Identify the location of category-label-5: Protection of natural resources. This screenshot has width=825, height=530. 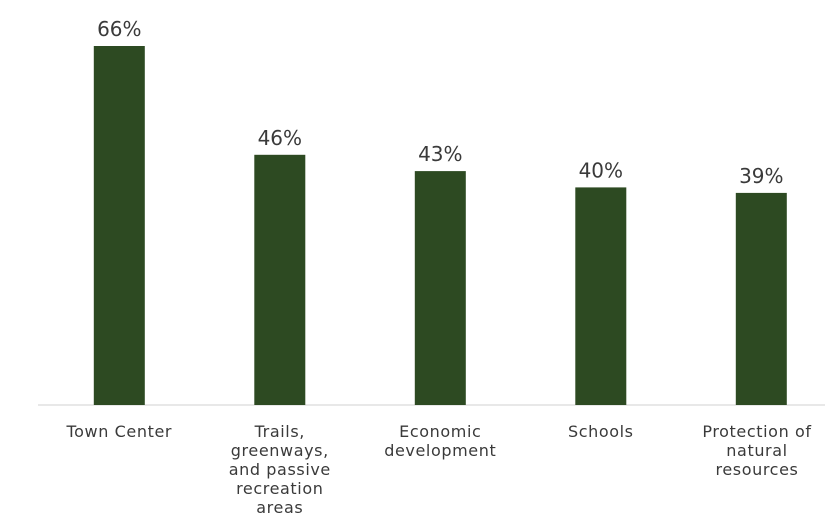
(756, 450).